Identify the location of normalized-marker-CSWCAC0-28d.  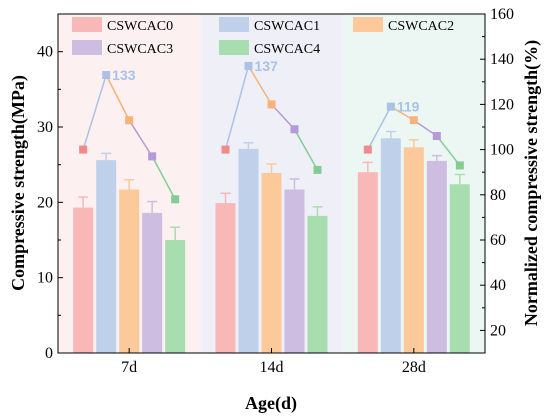
(367, 149).